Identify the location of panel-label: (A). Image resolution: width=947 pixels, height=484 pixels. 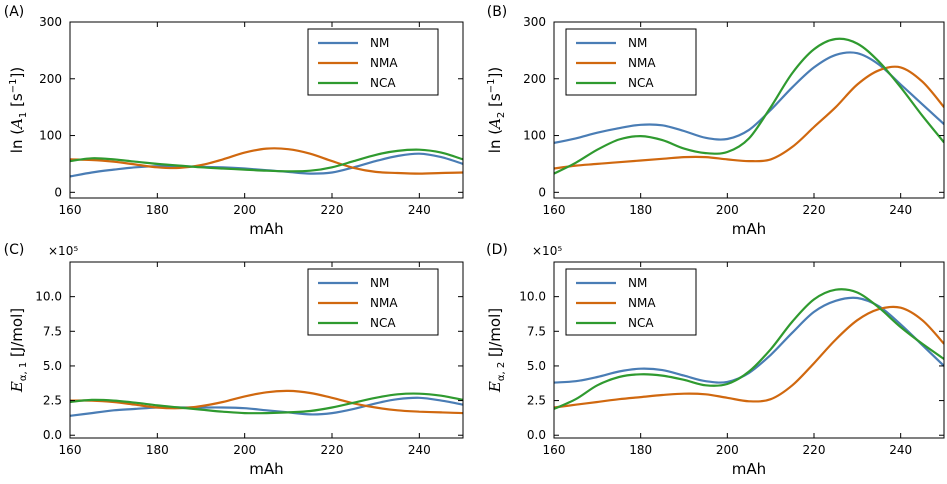
(14, 12).